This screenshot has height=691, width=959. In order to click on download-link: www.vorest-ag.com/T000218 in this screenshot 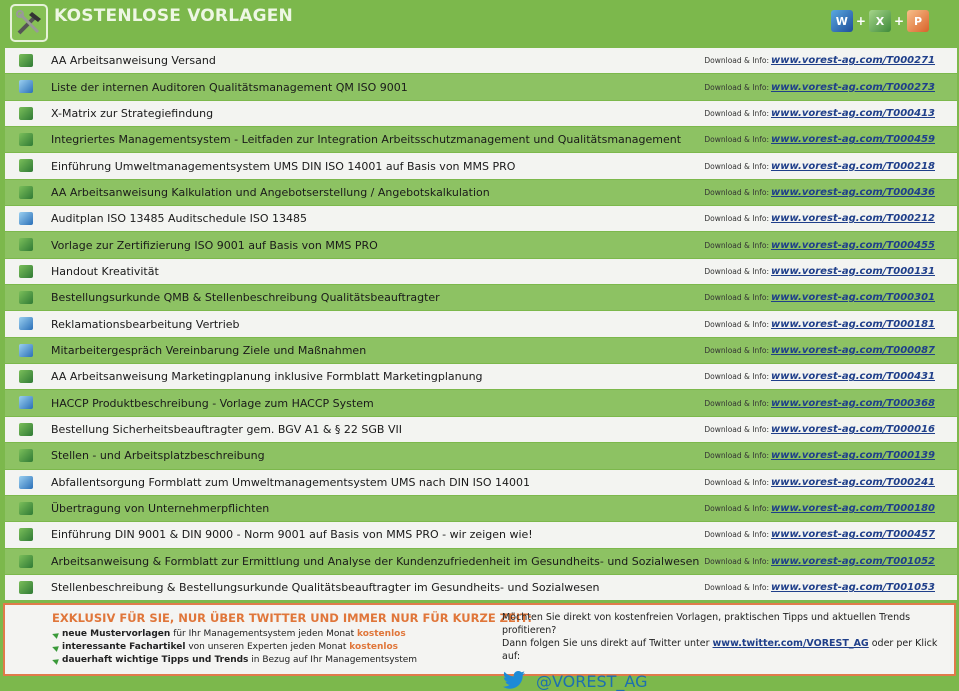, I will do `click(852, 166)`.